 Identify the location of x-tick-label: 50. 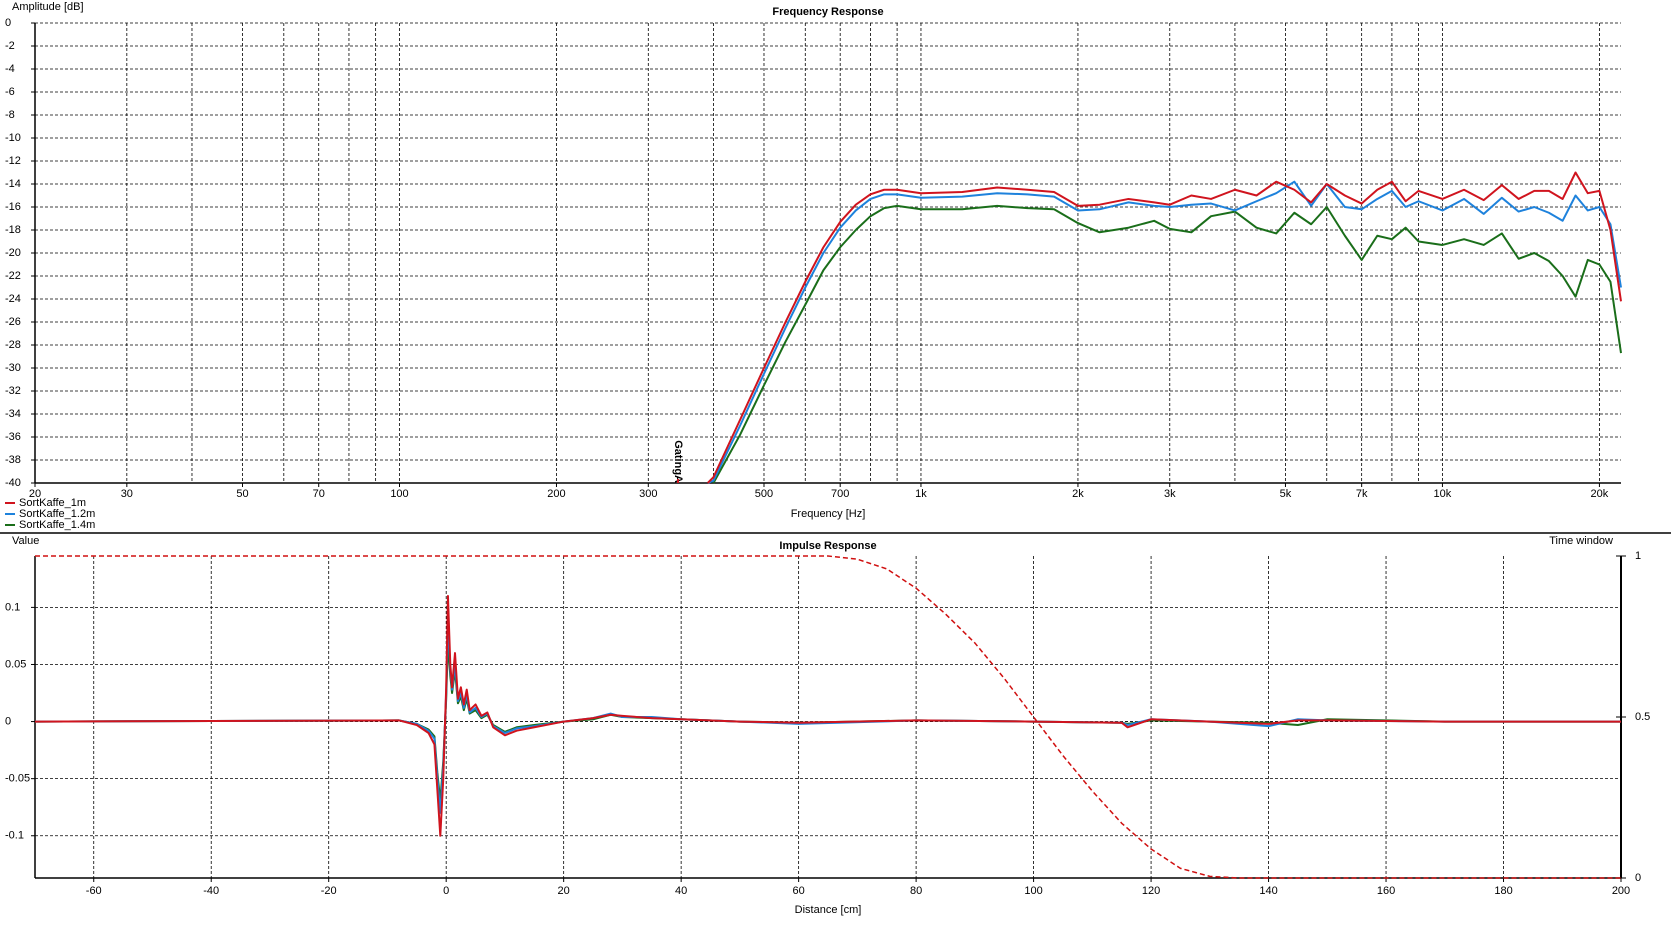
(242, 494).